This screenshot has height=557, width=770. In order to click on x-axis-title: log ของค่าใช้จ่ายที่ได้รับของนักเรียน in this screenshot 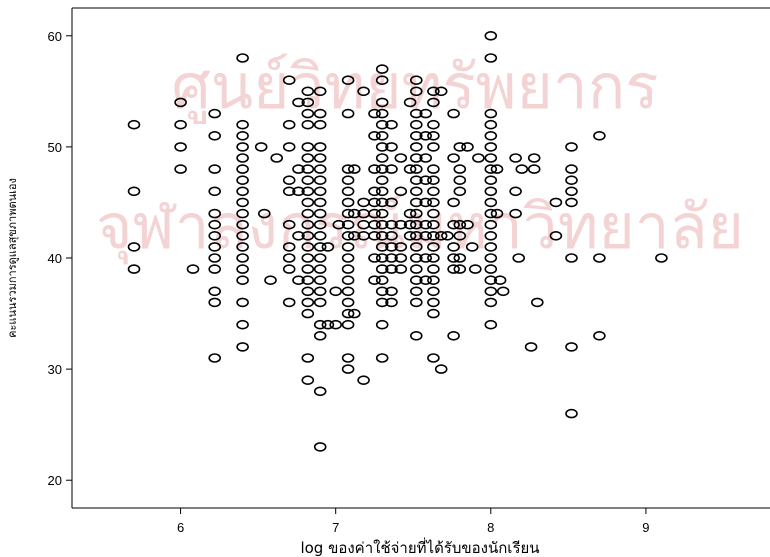, I will do `click(419, 547)`.